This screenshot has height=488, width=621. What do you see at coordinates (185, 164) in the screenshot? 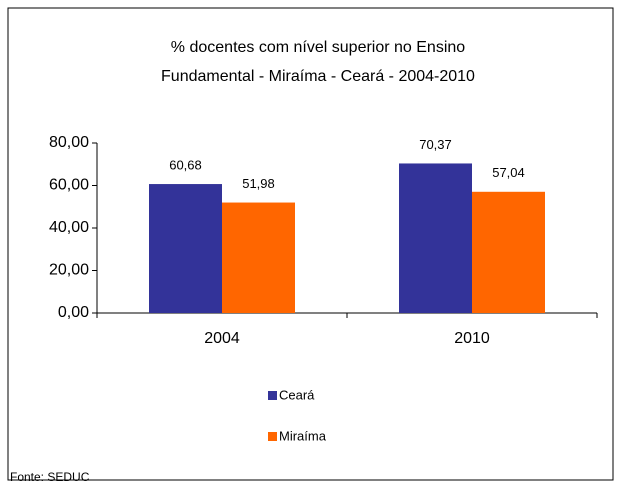
I see `data-label: 60,68` at bounding box center [185, 164].